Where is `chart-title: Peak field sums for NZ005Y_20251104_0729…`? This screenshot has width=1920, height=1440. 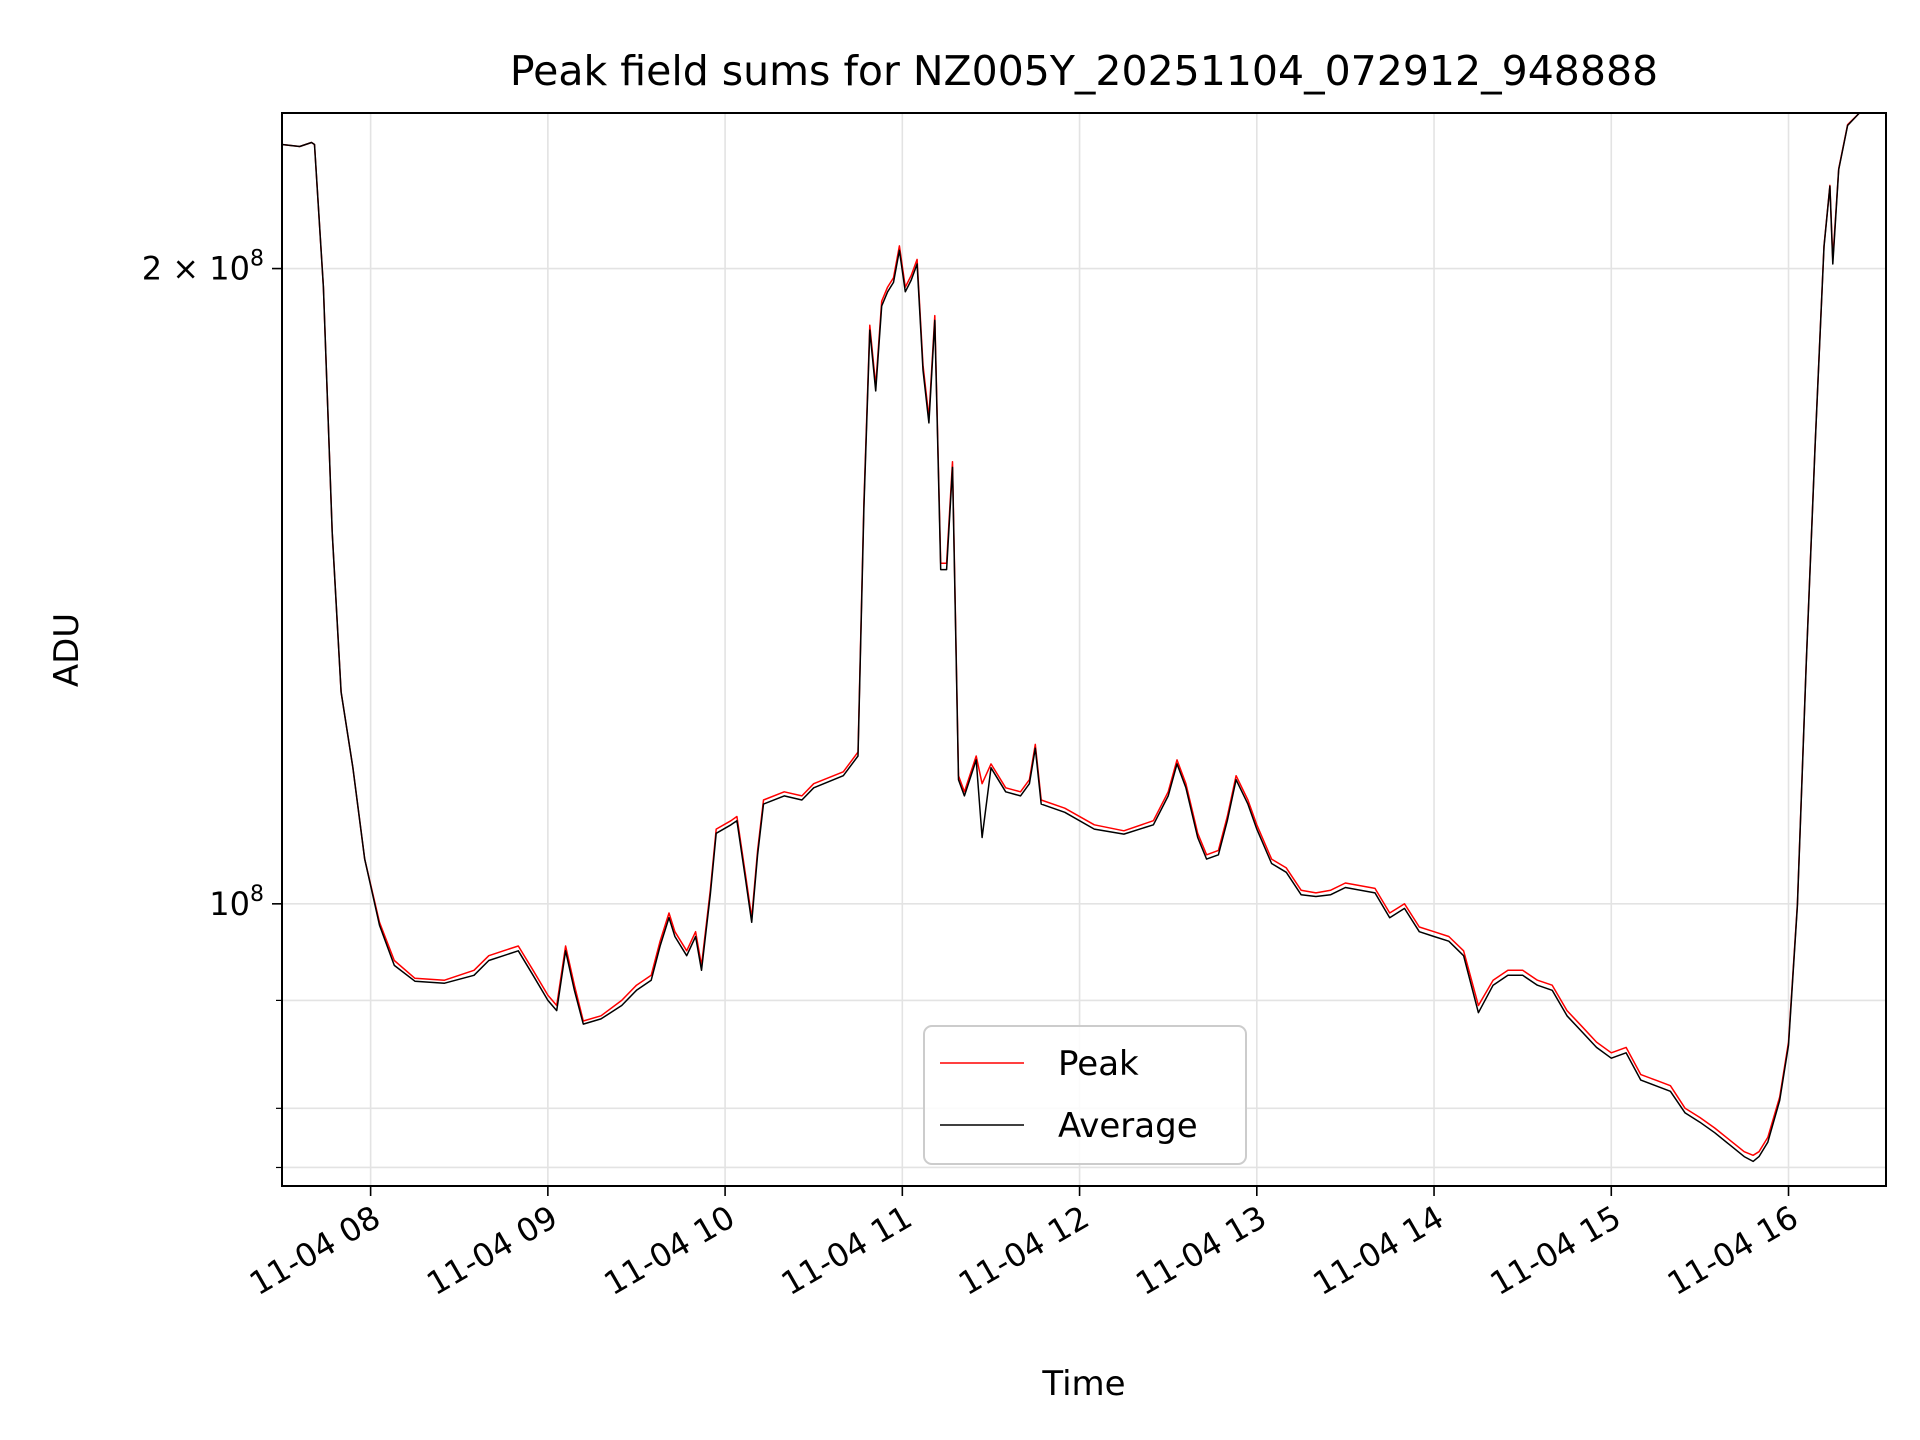 chart-title: Peak field sums for NZ005Y_20251104_0729… is located at coordinates (1084, 71).